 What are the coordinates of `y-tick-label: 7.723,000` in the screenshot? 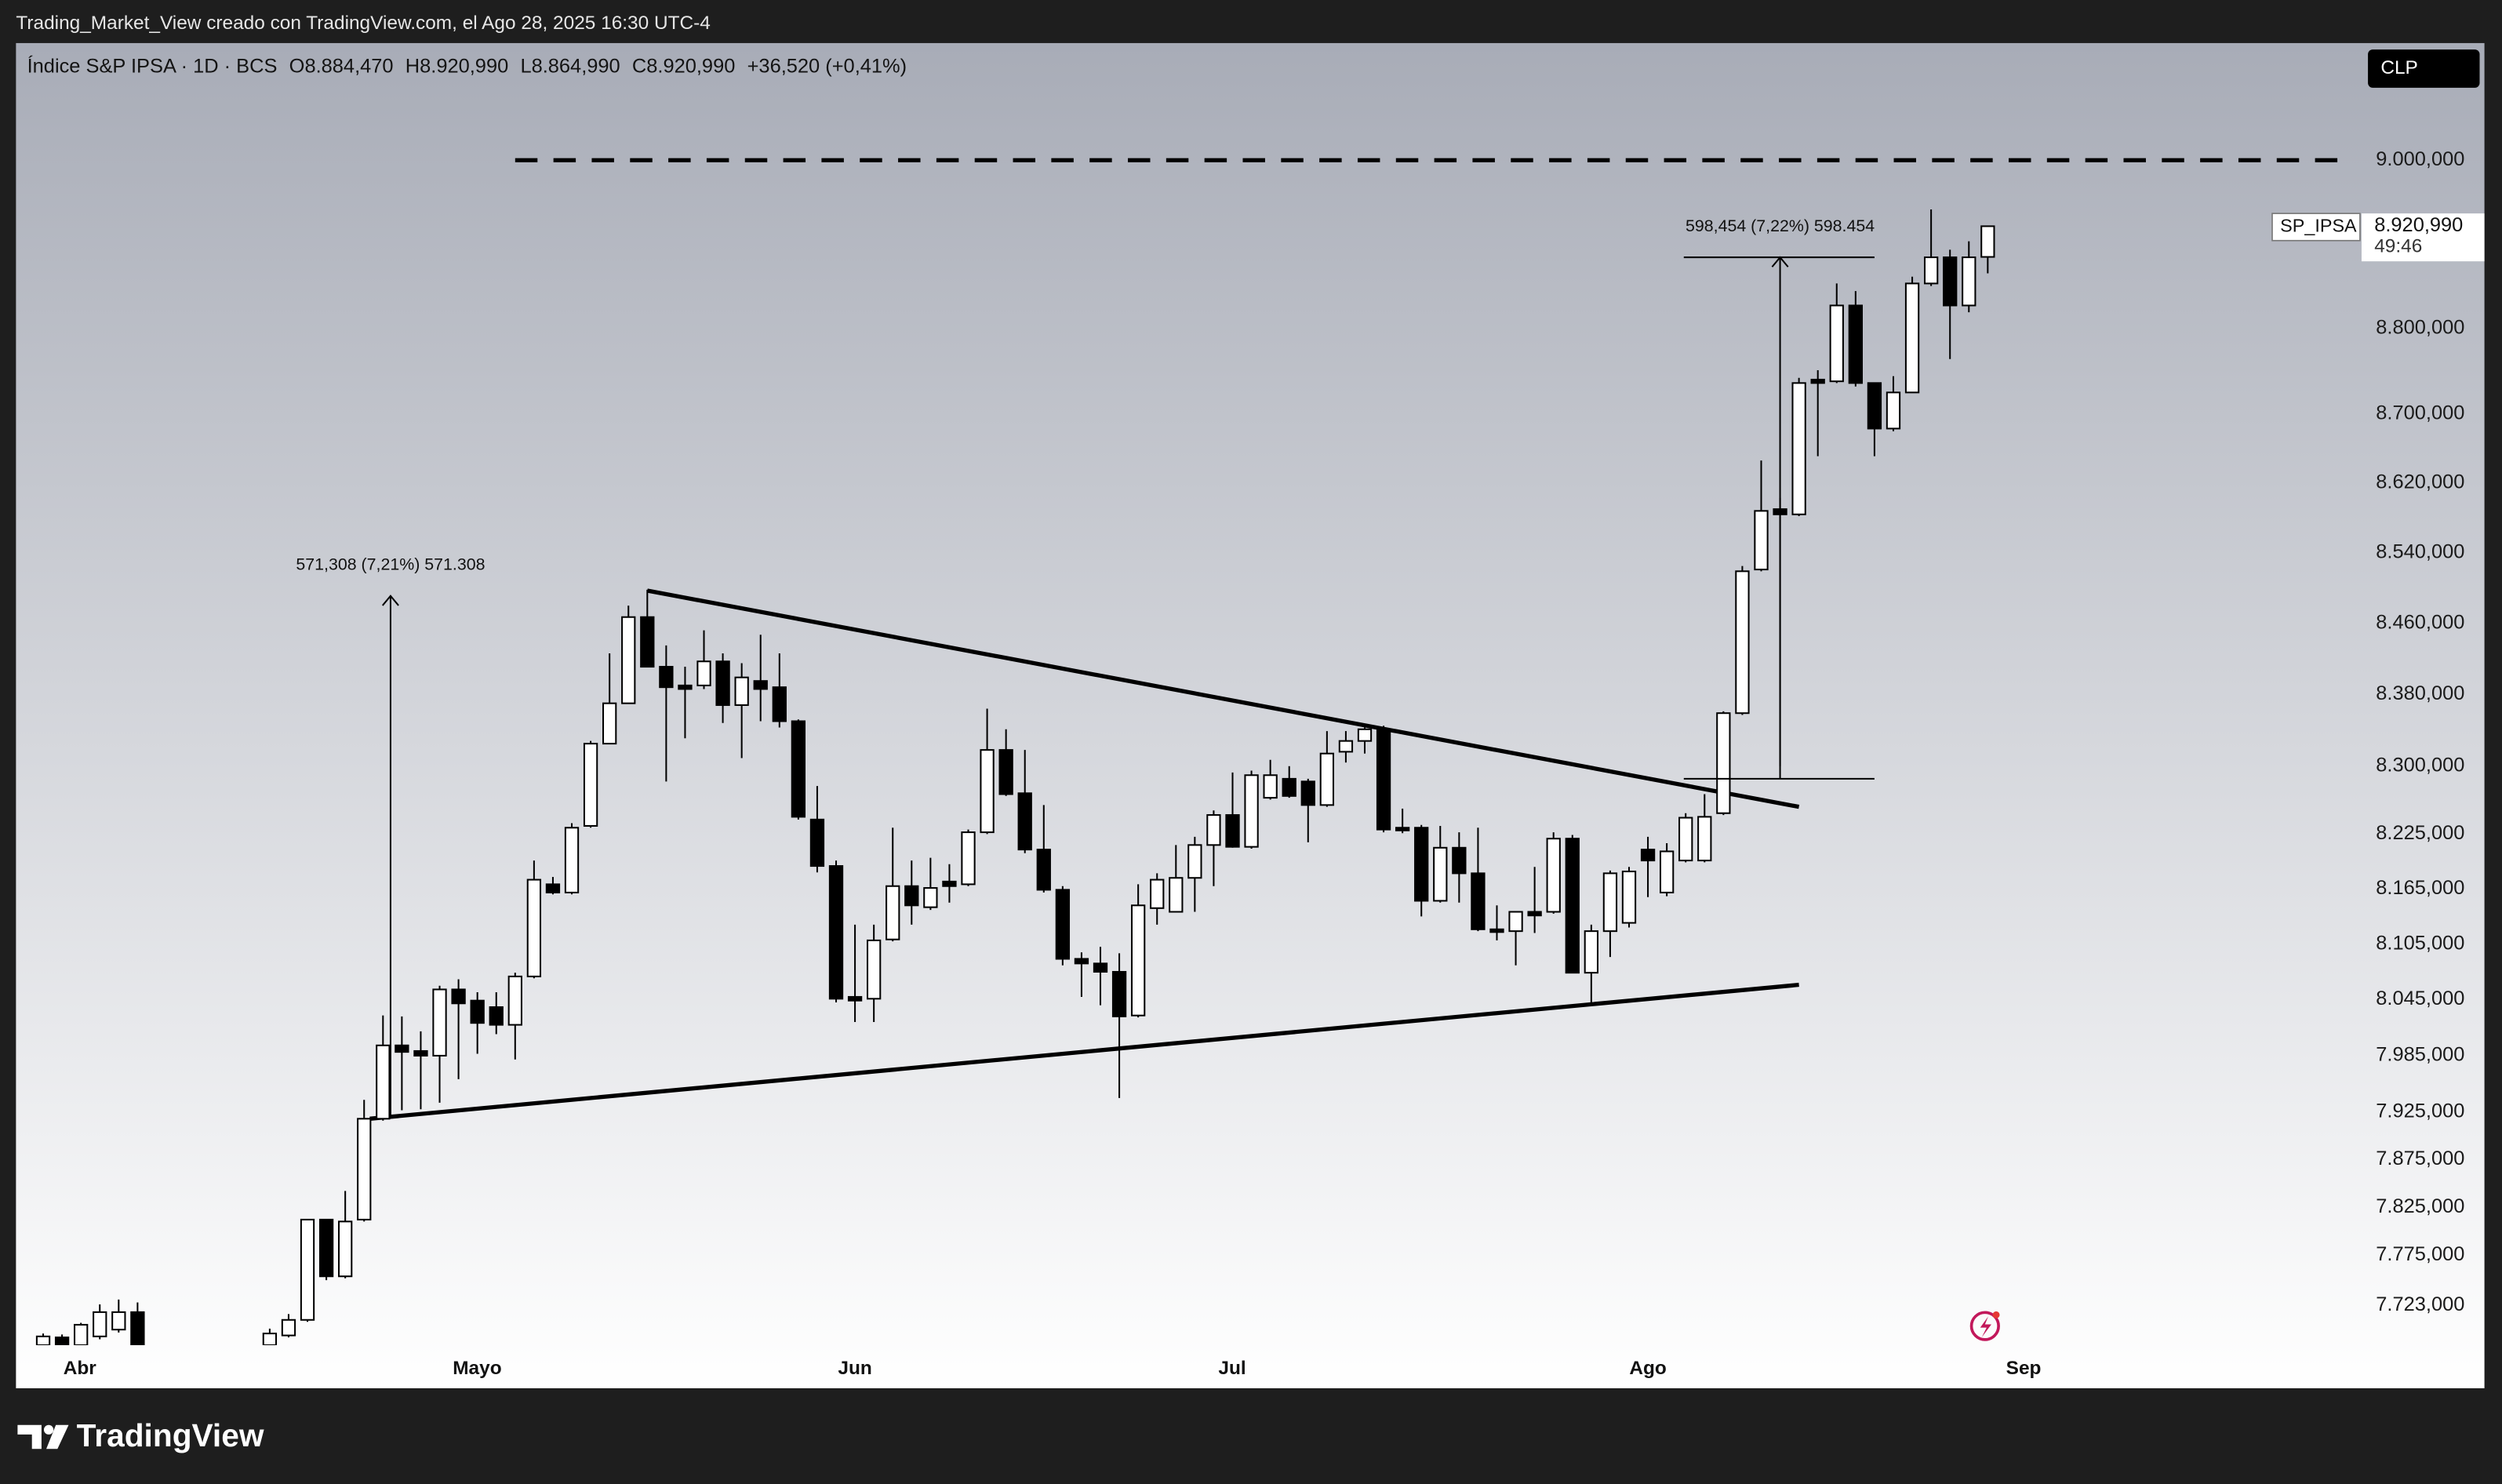 It's located at (2420, 1304).